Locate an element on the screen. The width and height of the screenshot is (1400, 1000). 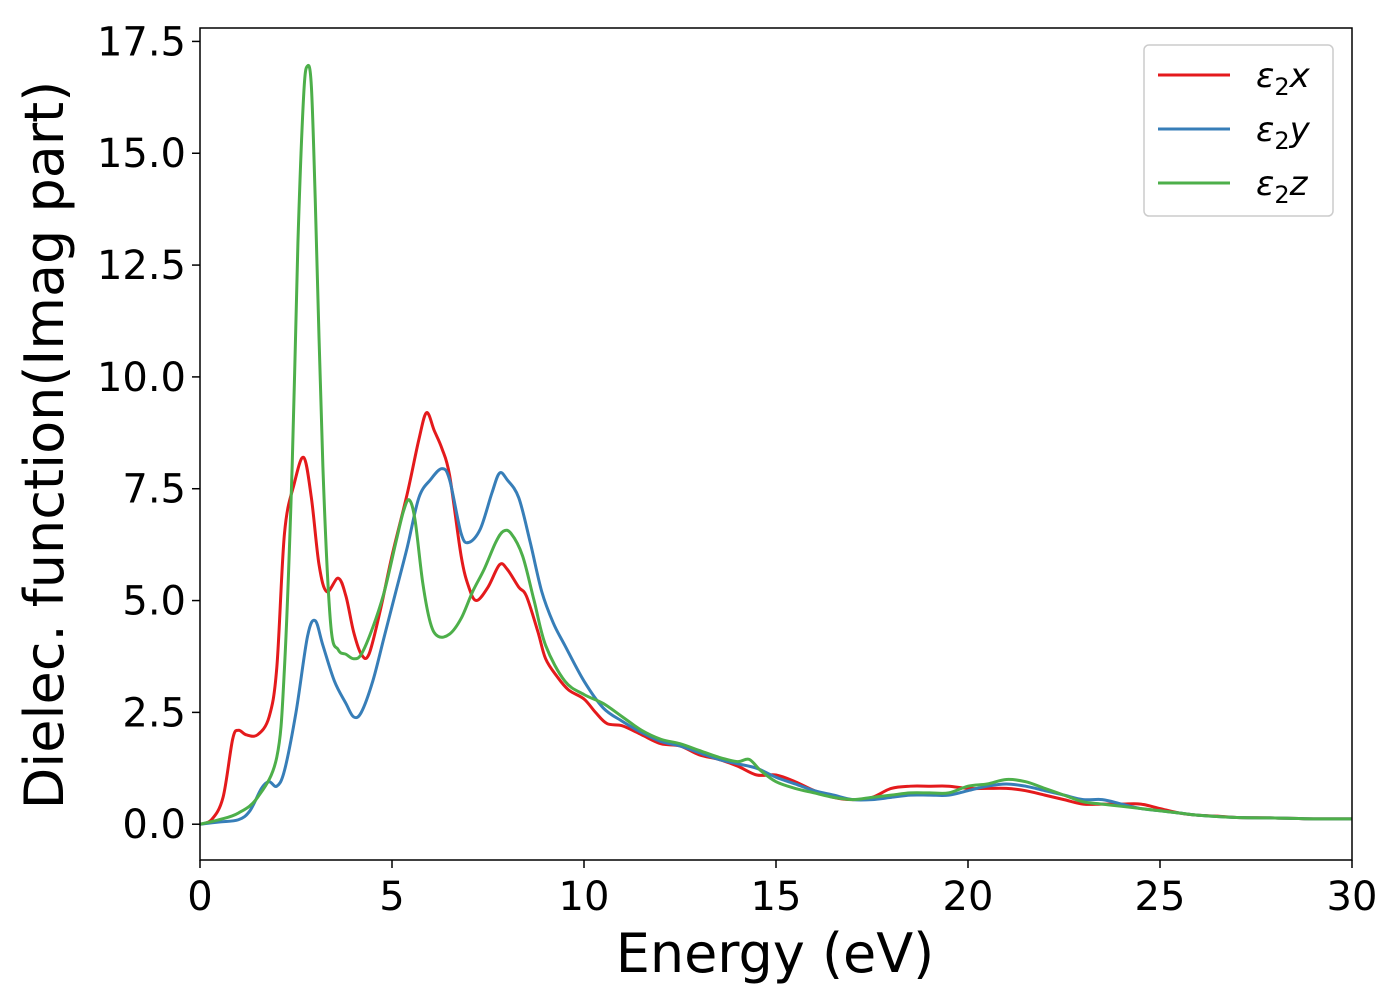
legend-label-eps2z: ε2z is located at coordinates (1282, 186).